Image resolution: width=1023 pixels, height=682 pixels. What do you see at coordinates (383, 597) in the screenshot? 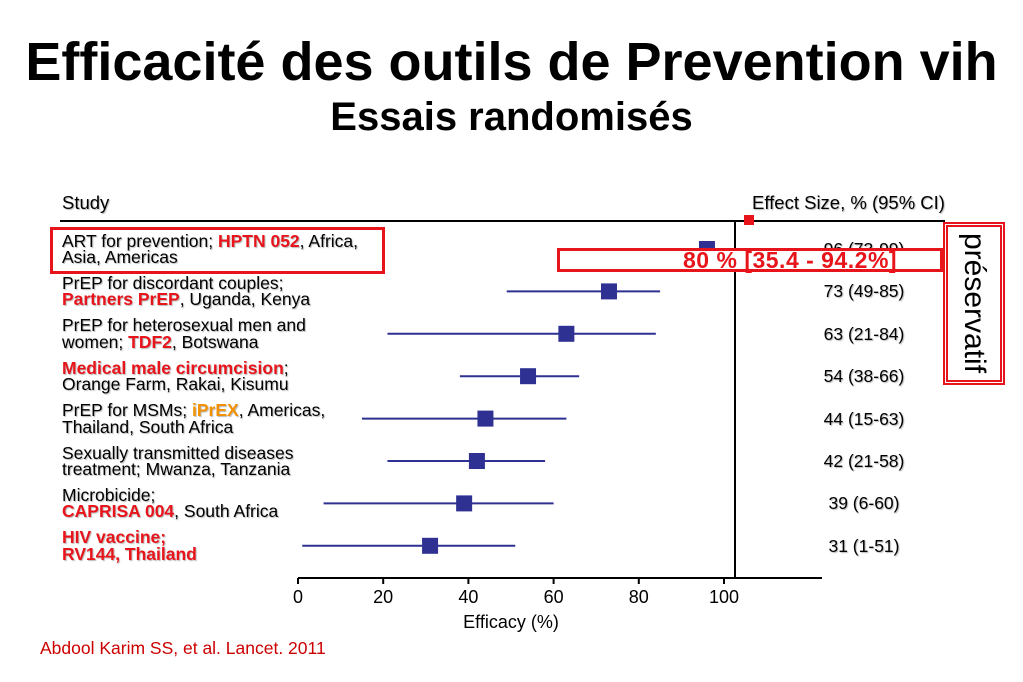
I see `x-tick-label: 20` at bounding box center [383, 597].